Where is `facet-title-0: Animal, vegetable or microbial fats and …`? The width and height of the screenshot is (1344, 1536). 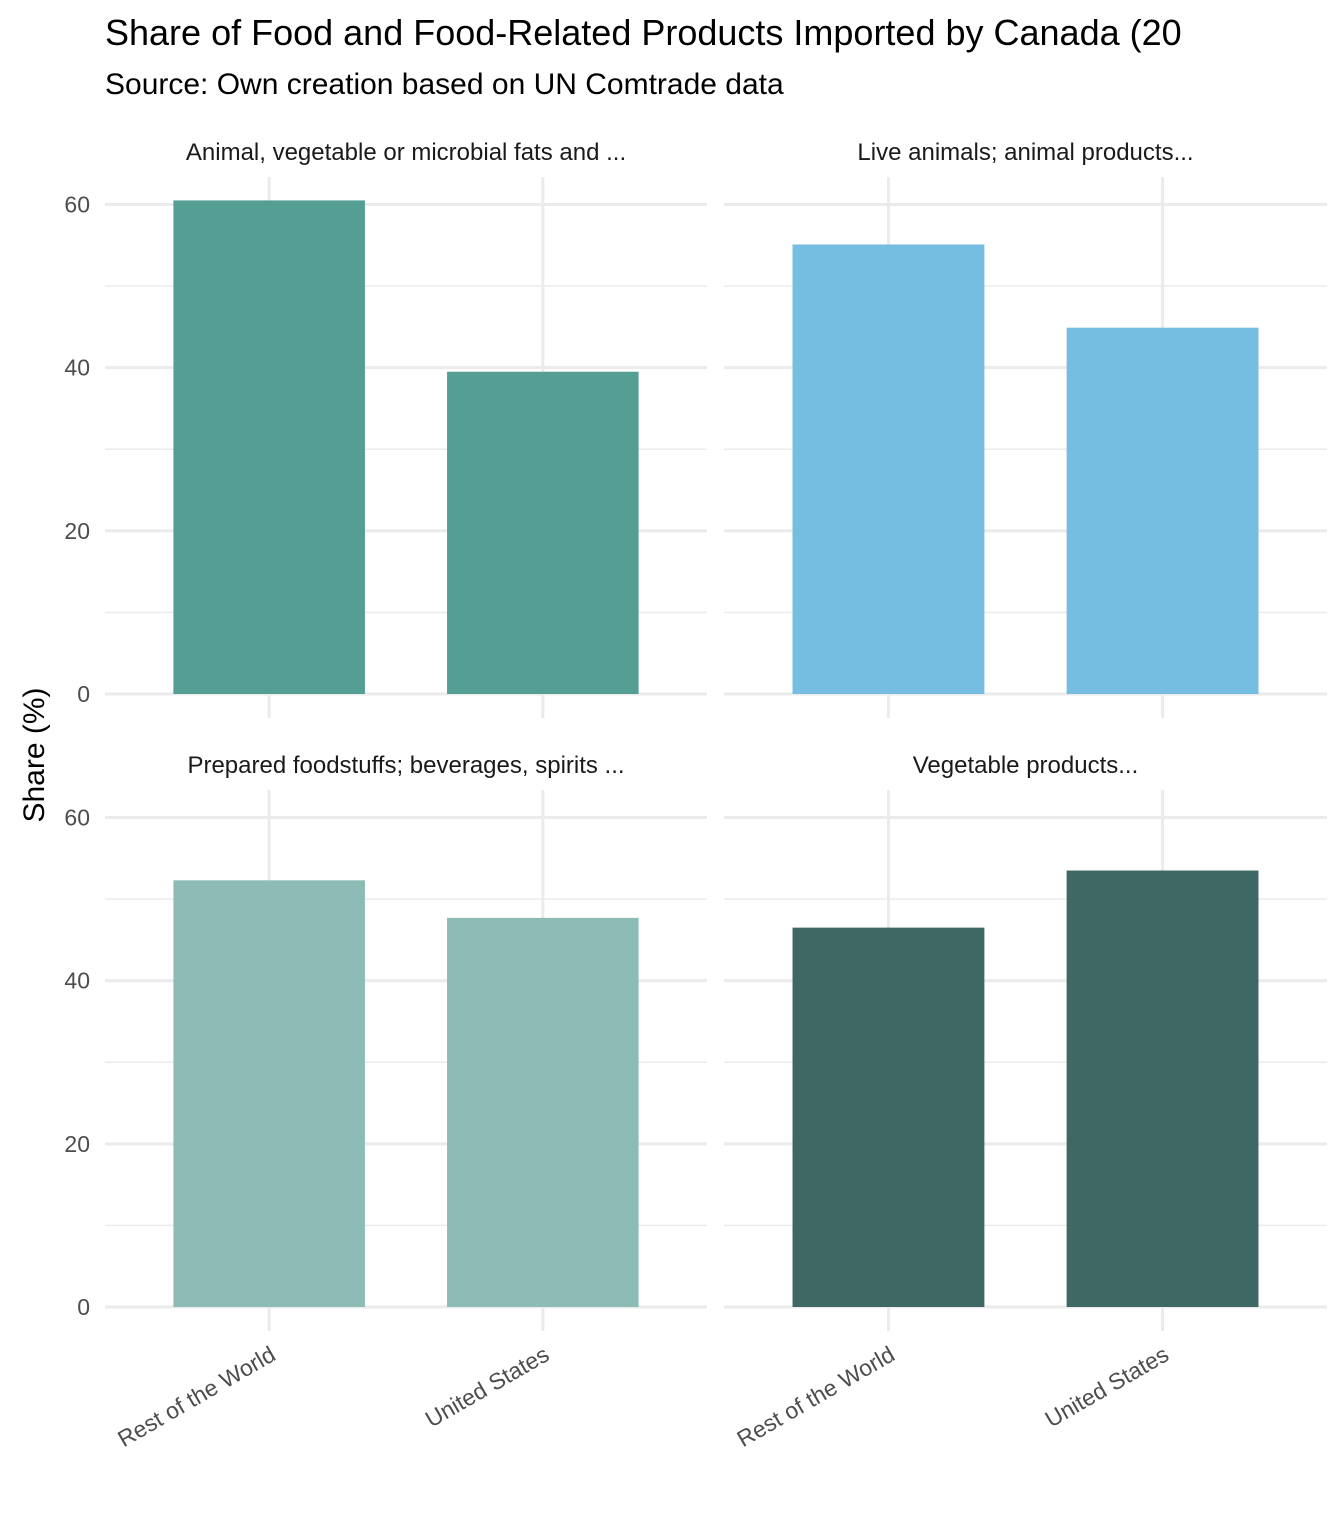 facet-title-0: Animal, vegetable or microbial fats and … is located at coordinates (406, 152).